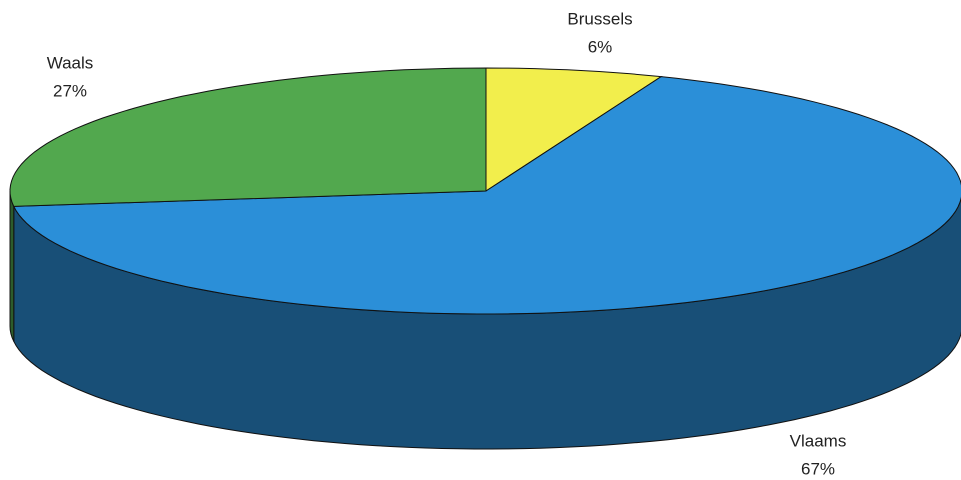 This screenshot has width=961, height=480. I want to click on slice-label: Vlaams, so click(818, 440).